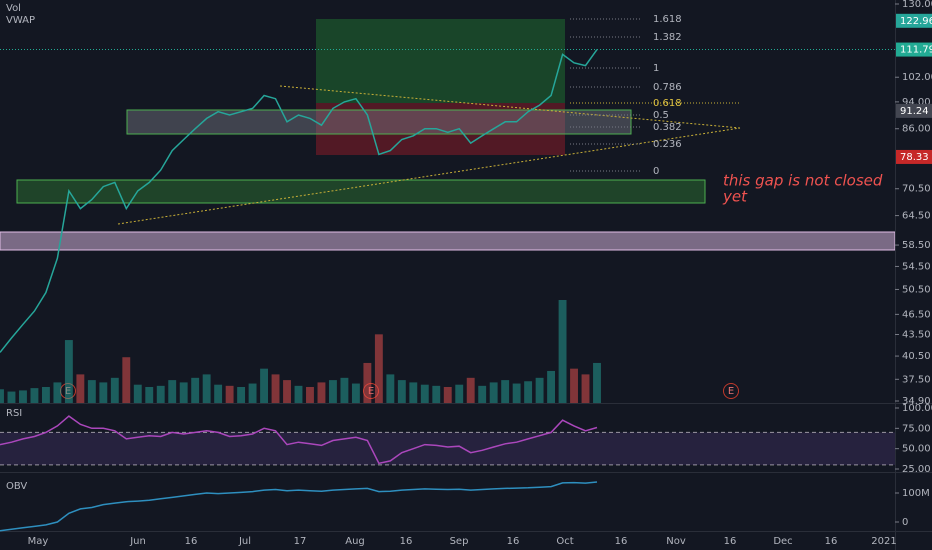  I want to click on panel-title: OBV, so click(16, 486).